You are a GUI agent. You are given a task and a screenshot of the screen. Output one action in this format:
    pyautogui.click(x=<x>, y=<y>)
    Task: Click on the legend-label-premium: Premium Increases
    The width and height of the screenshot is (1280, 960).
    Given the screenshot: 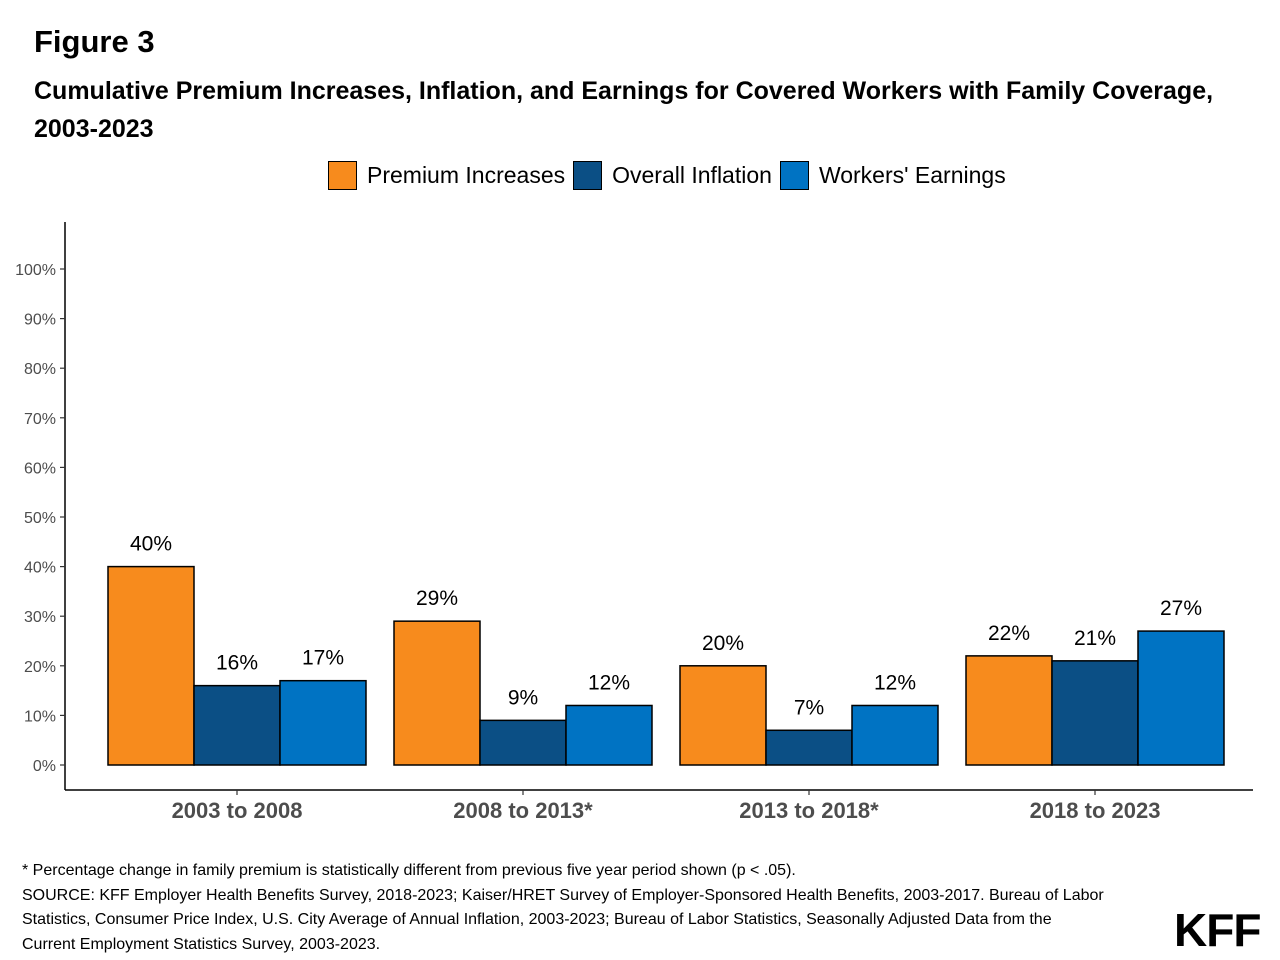 What is the action you would take?
    pyautogui.click(x=466, y=174)
    